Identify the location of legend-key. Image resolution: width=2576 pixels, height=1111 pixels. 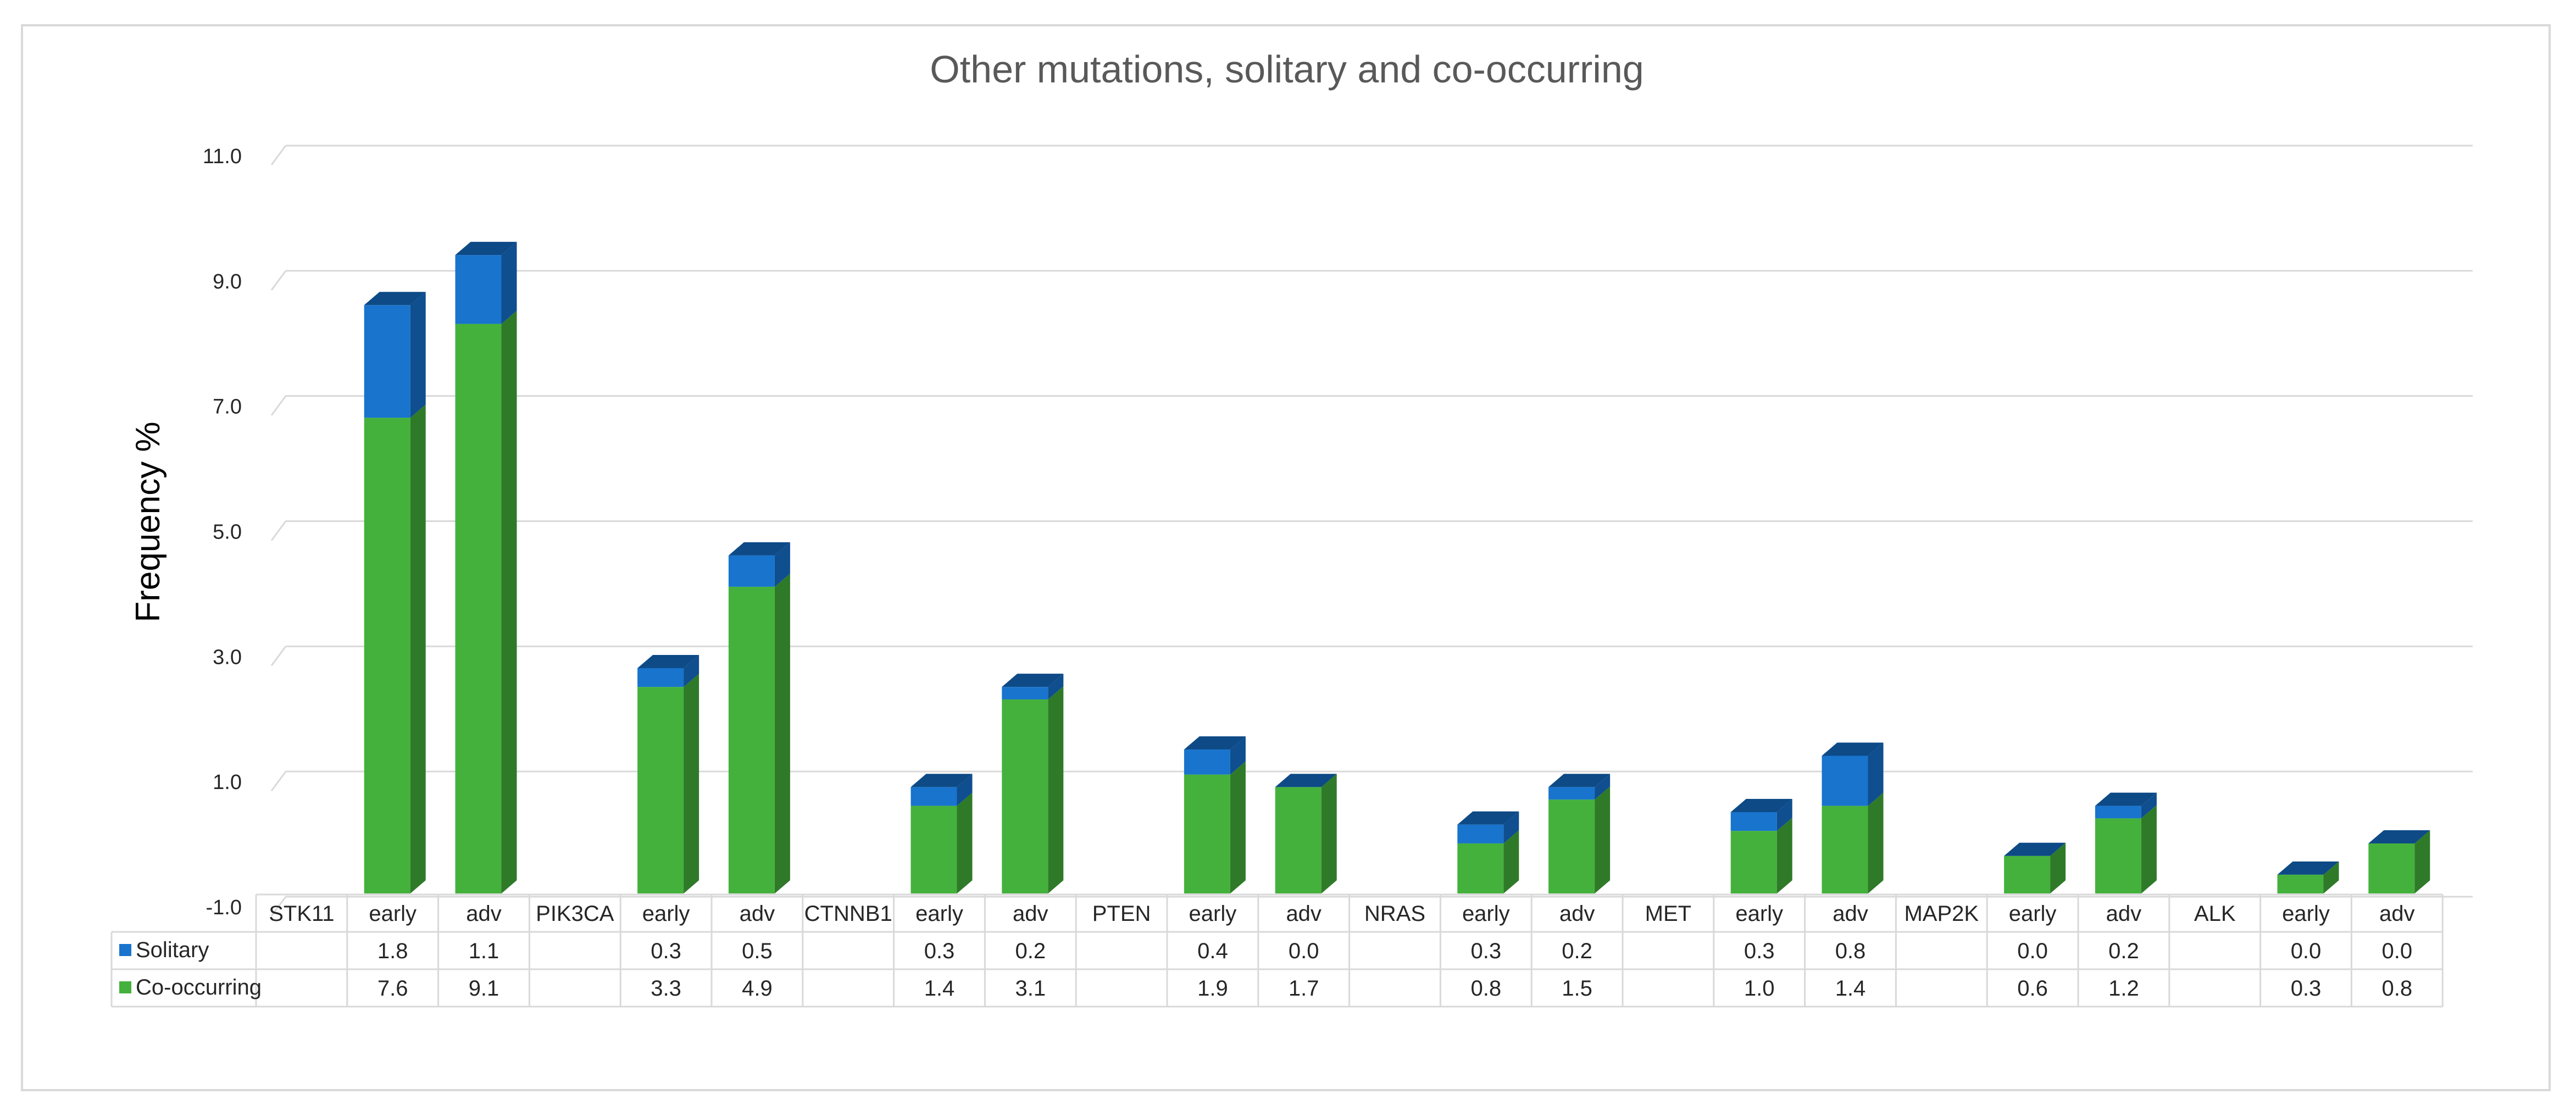
(125, 950).